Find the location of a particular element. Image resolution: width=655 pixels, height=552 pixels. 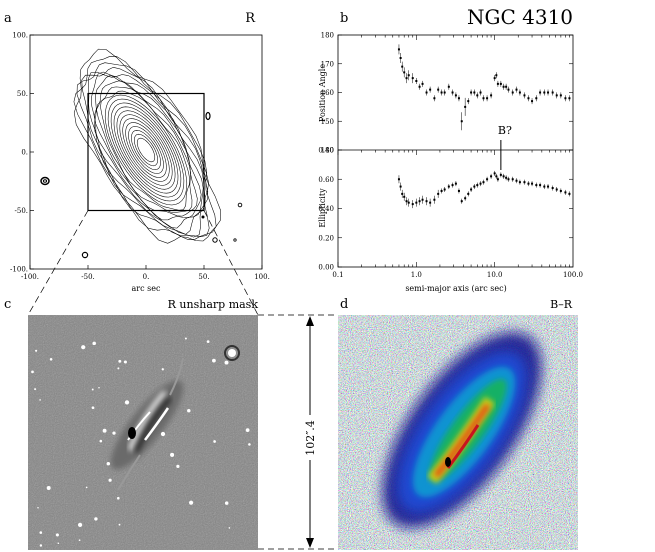

bright-ridge is located at coordinates (147, 420).